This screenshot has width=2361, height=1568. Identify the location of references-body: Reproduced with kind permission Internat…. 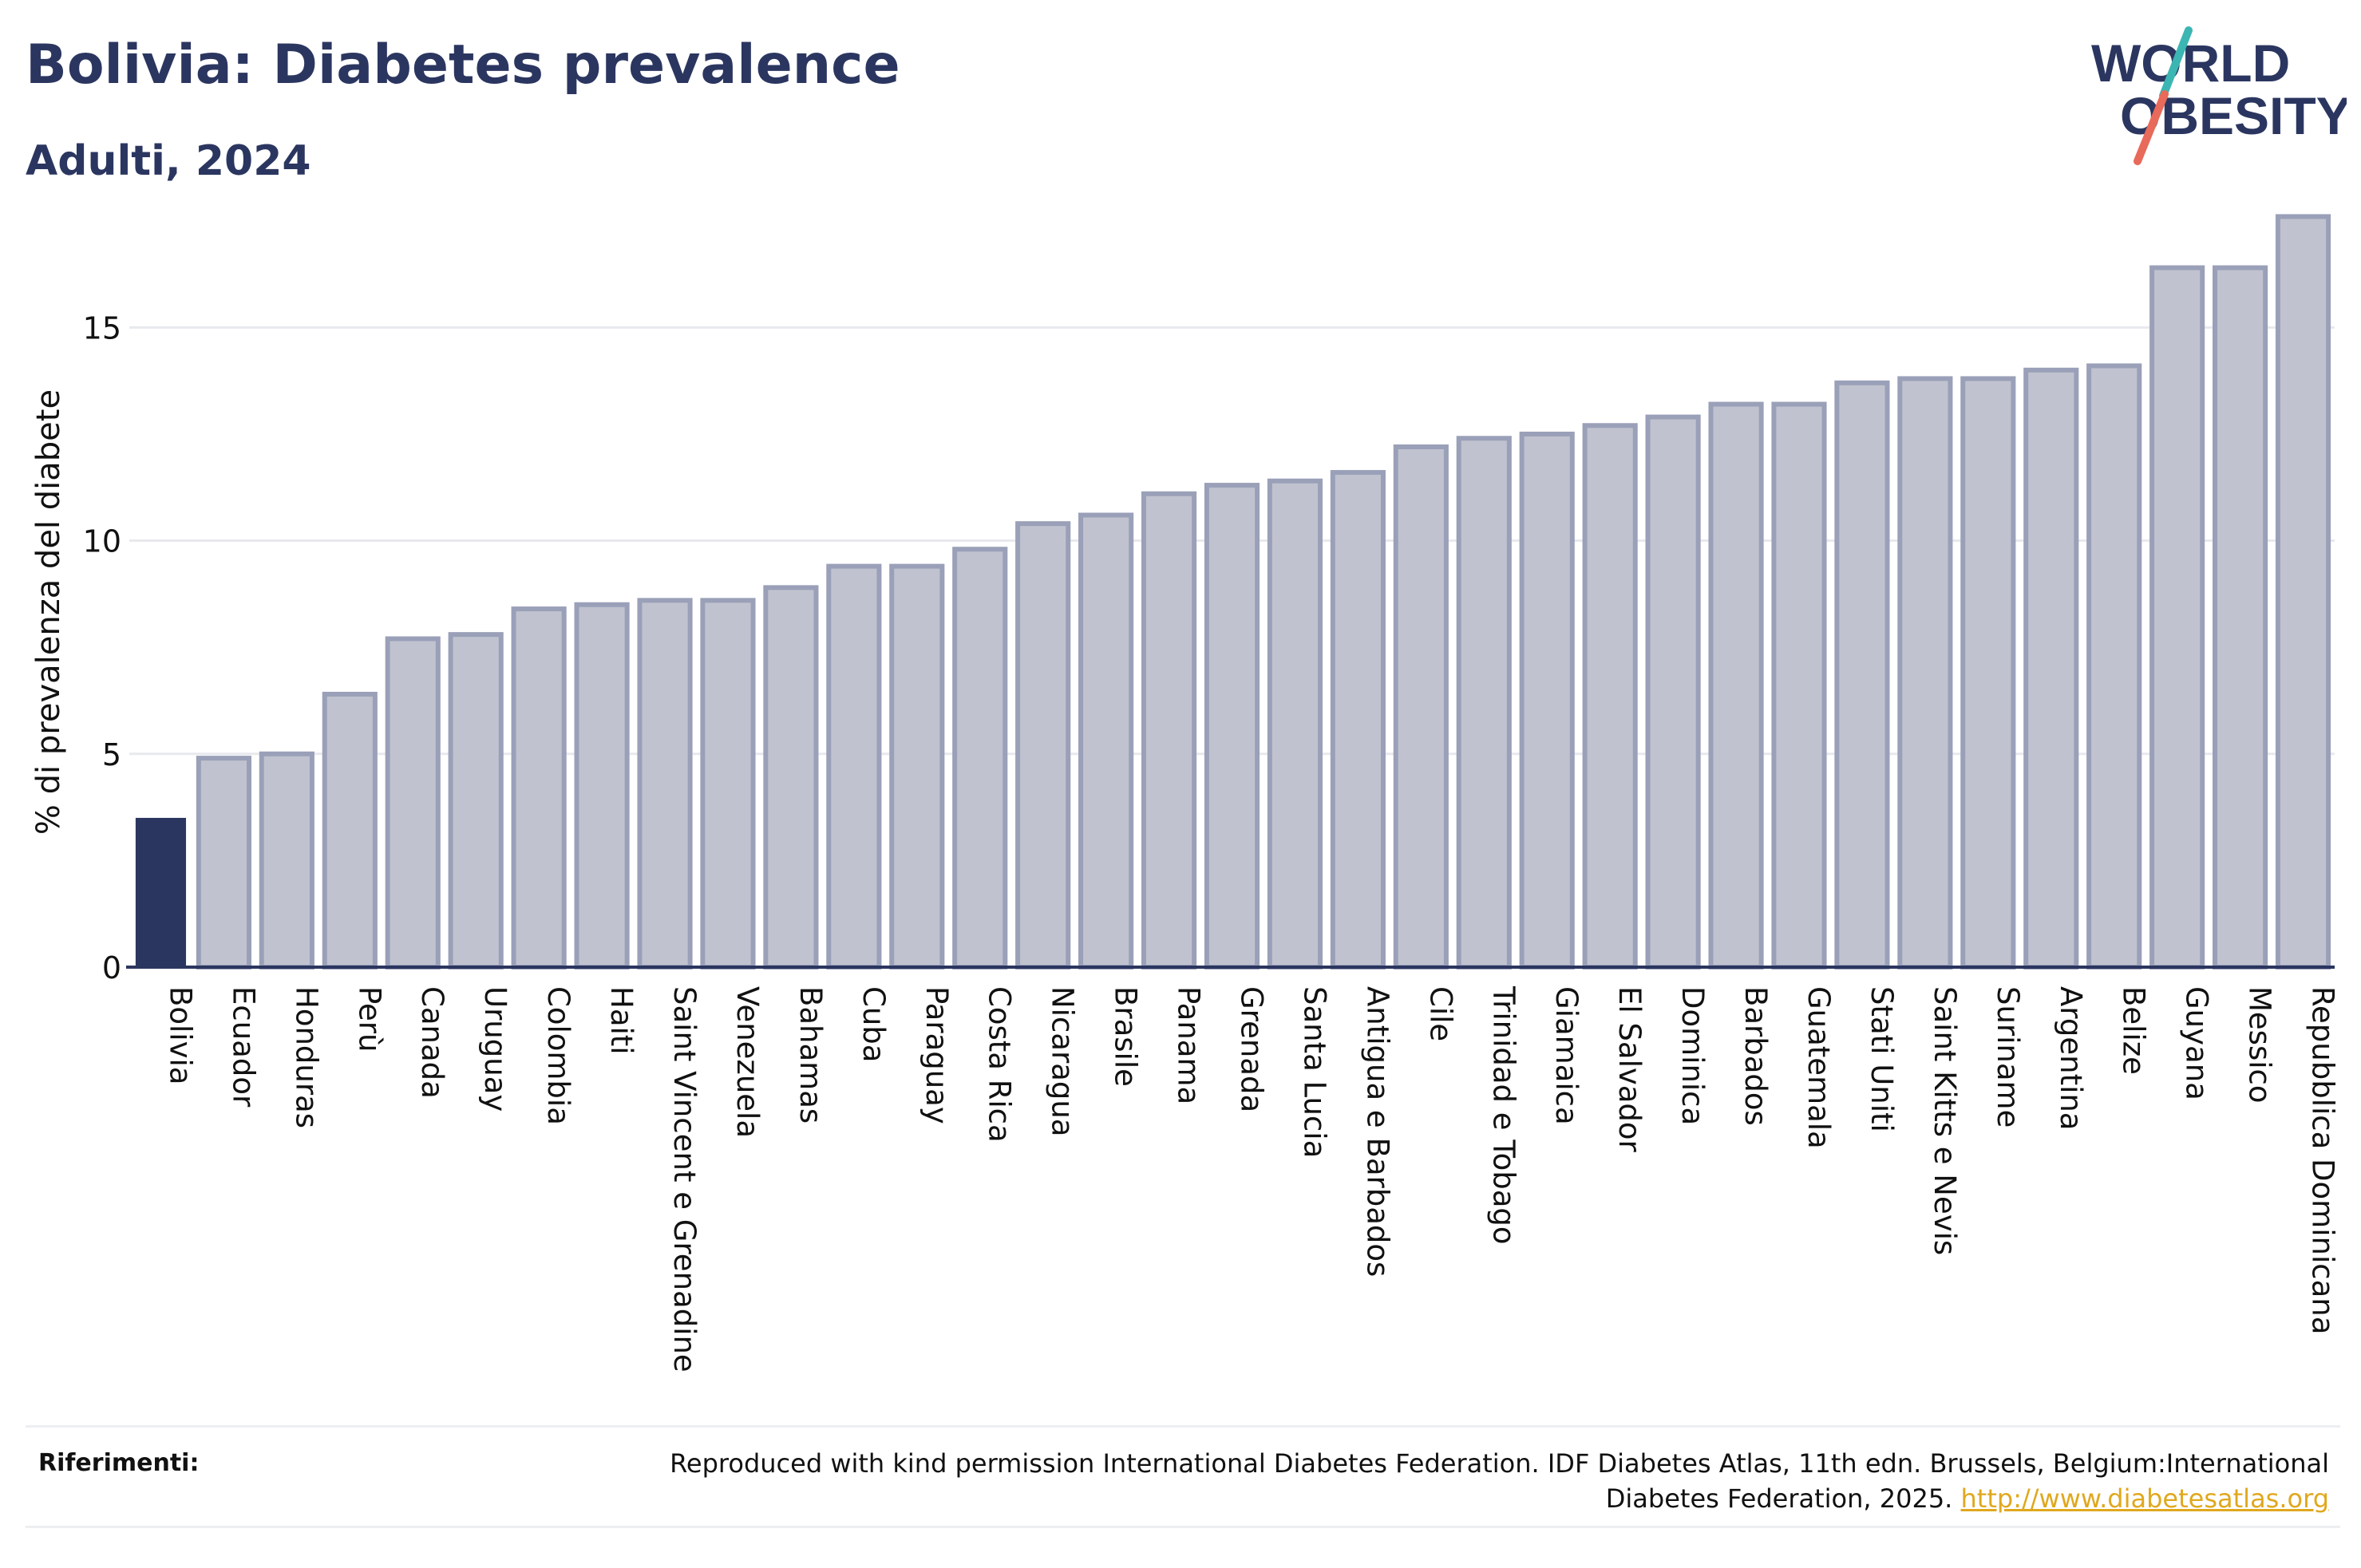
(1499, 1481).